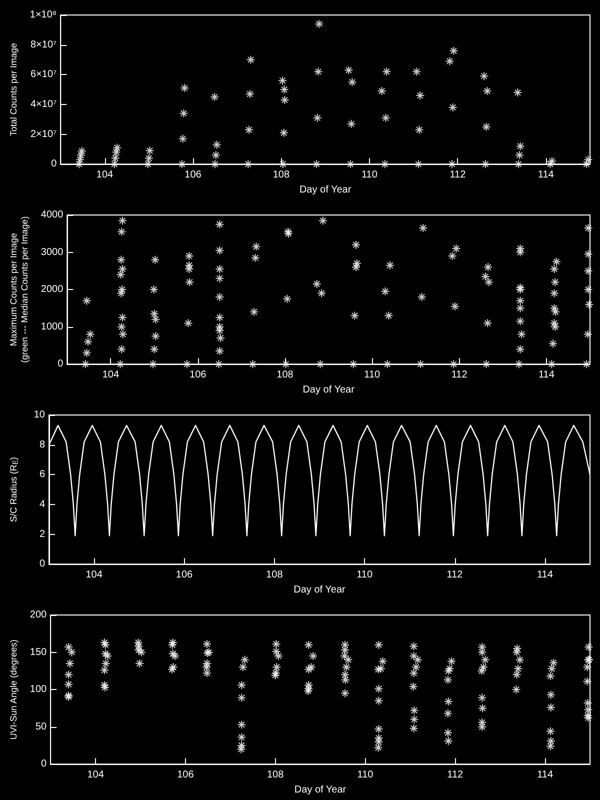 This screenshot has width=600, height=800. What do you see at coordinates (52, 215) in the screenshot?
I see `y-tick-label: 4000` at bounding box center [52, 215].